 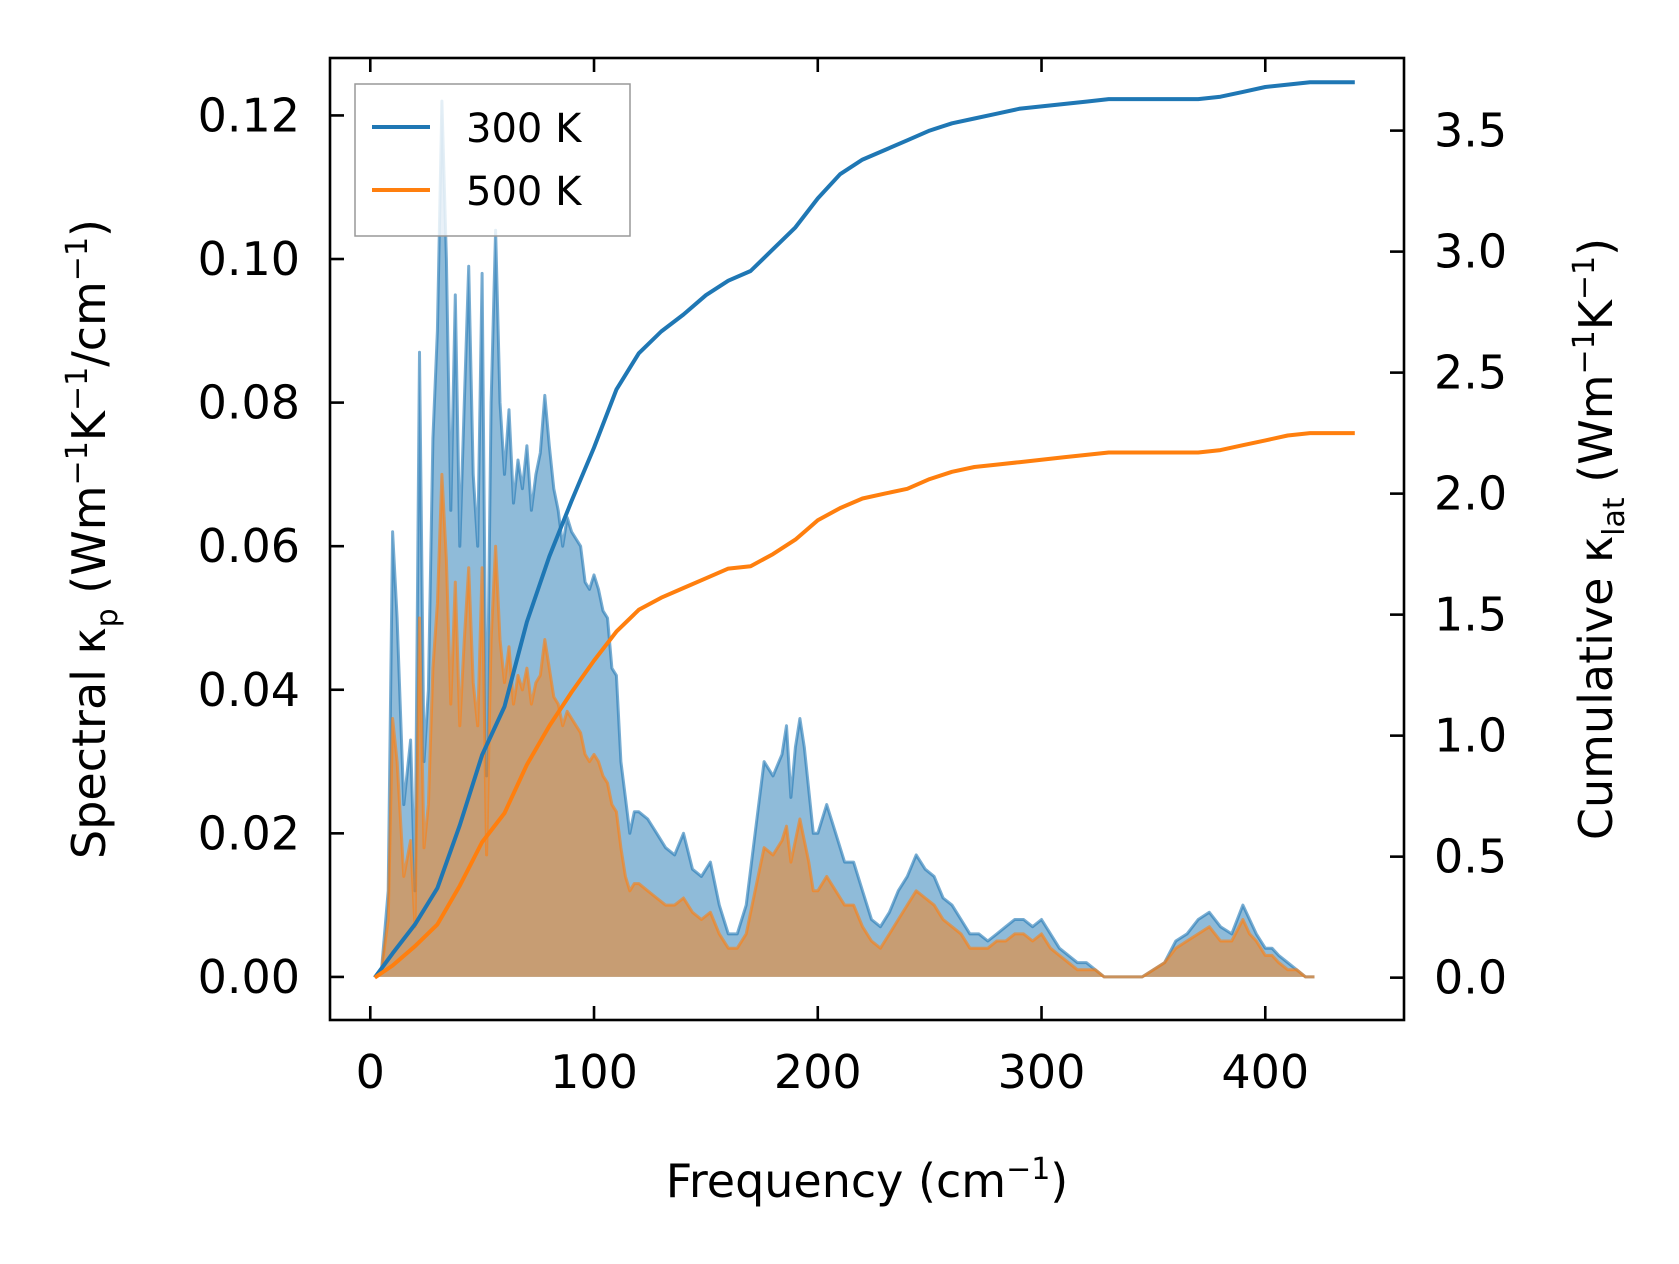 What do you see at coordinates (92, 539) in the screenshot?
I see `left-y-axis-label: Spectral κp (Wm−1K−1/cm−1)` at bounding box center [92, 539].